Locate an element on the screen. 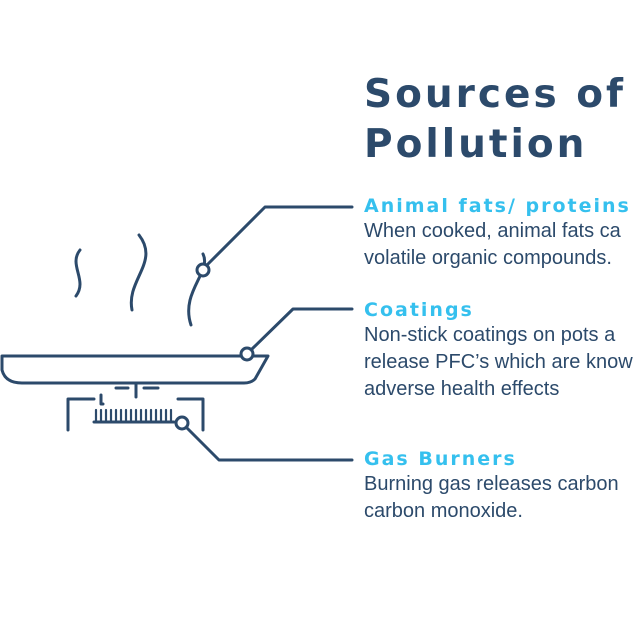 This screenshot has width=640, height=640. desc-line: When cooked, animal fats ca is located at coordinates (492, 231).